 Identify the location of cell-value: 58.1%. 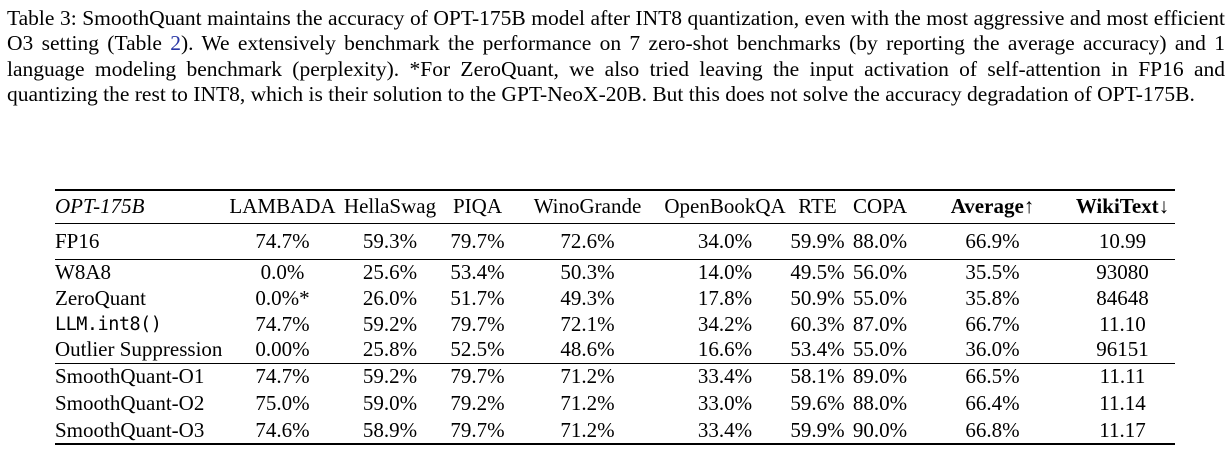
(817, 376).